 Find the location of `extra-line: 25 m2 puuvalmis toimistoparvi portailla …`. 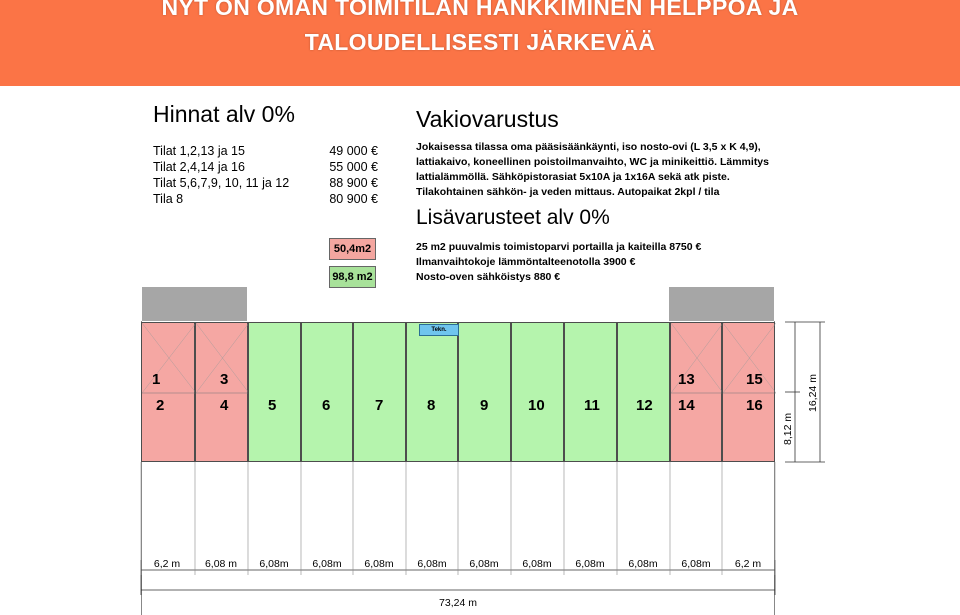

extra-line: 25 m2 puuvalmis toimistoparvi portailla … is located at coordinates (559, 247).